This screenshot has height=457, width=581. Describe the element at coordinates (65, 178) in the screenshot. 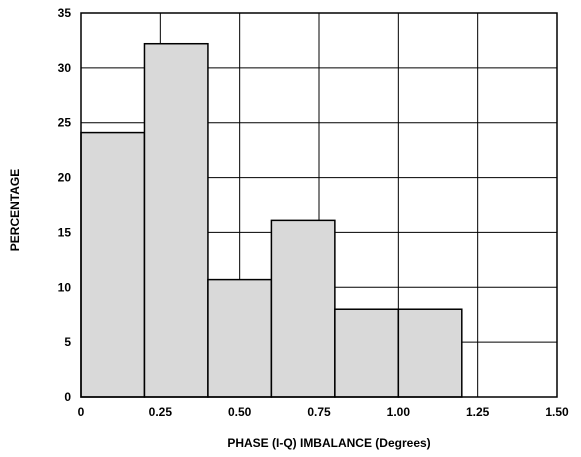

I see `y-tick-label: 20` at that location.